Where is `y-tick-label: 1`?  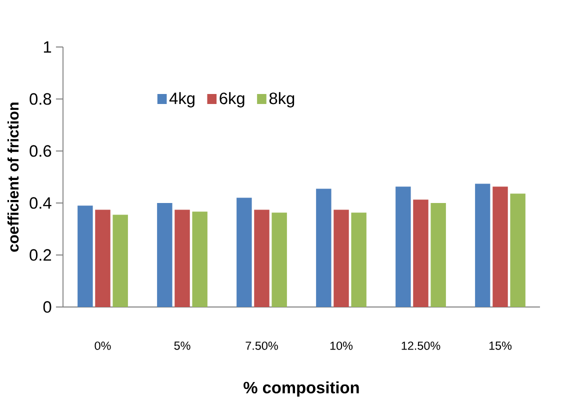 y-tick-label: 1 is located at coordinates (48, 47).